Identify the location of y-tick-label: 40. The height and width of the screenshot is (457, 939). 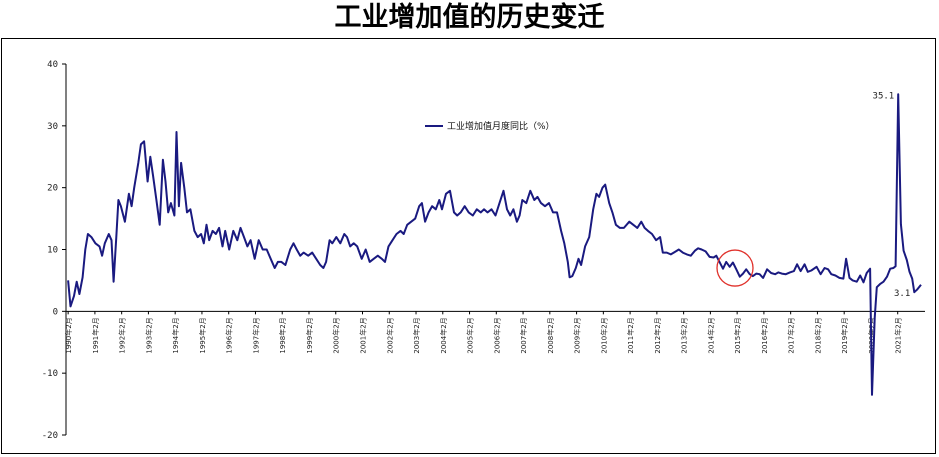
(52, 65).